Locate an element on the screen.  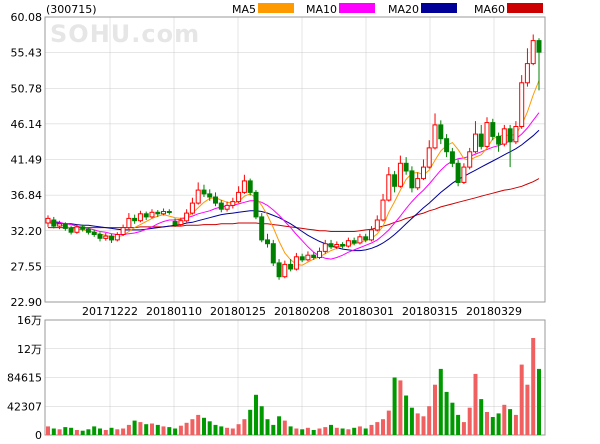
date-tick-label: 20180329 is located at coordinates (494, 311).